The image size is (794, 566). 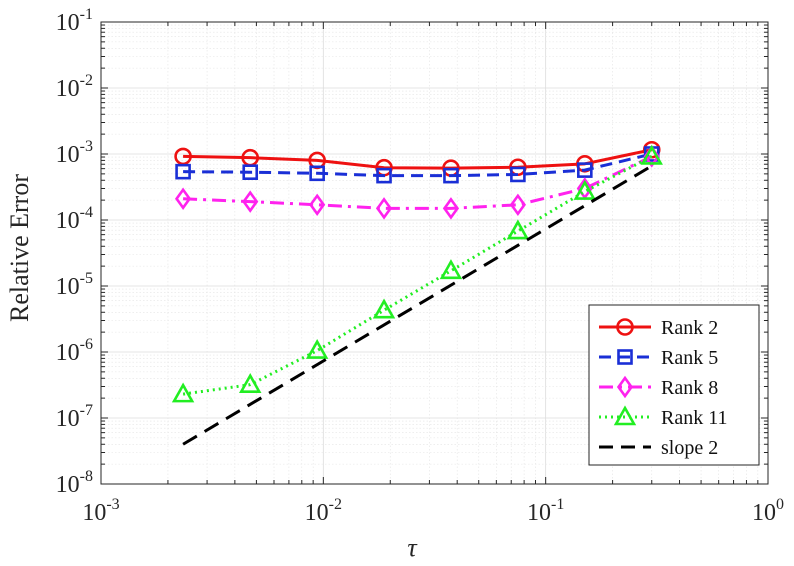 I want to click on y-tick-label: 10⁻³, so click(x=74, y=153).